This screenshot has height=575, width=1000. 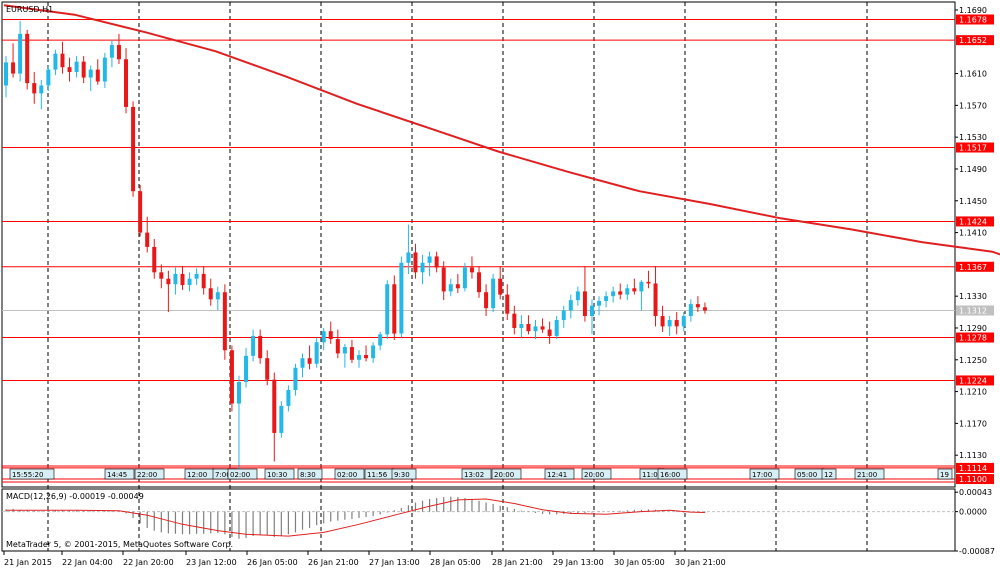 I want to click on timeline-marker-label: 11:0, so click(x=650, y=475).